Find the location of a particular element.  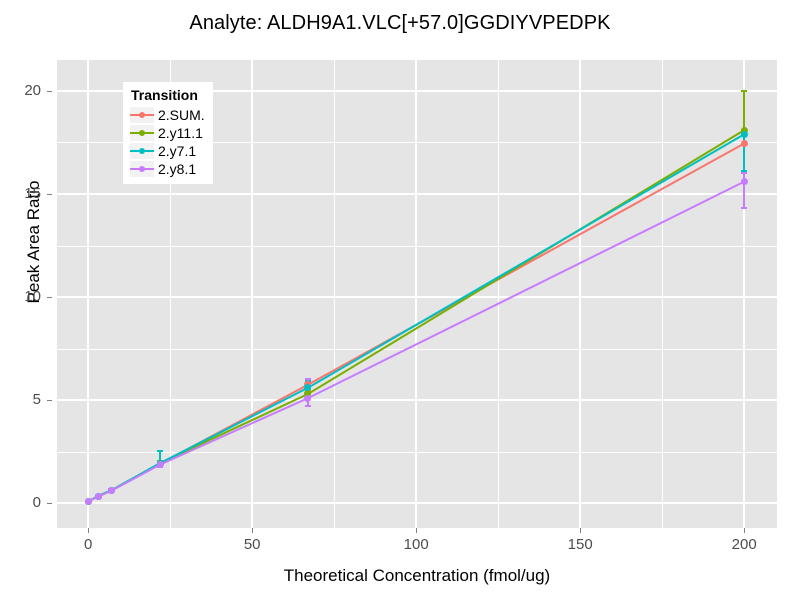

y-axis-label: Peak Area Ratio is located at coordinates (33, 242).